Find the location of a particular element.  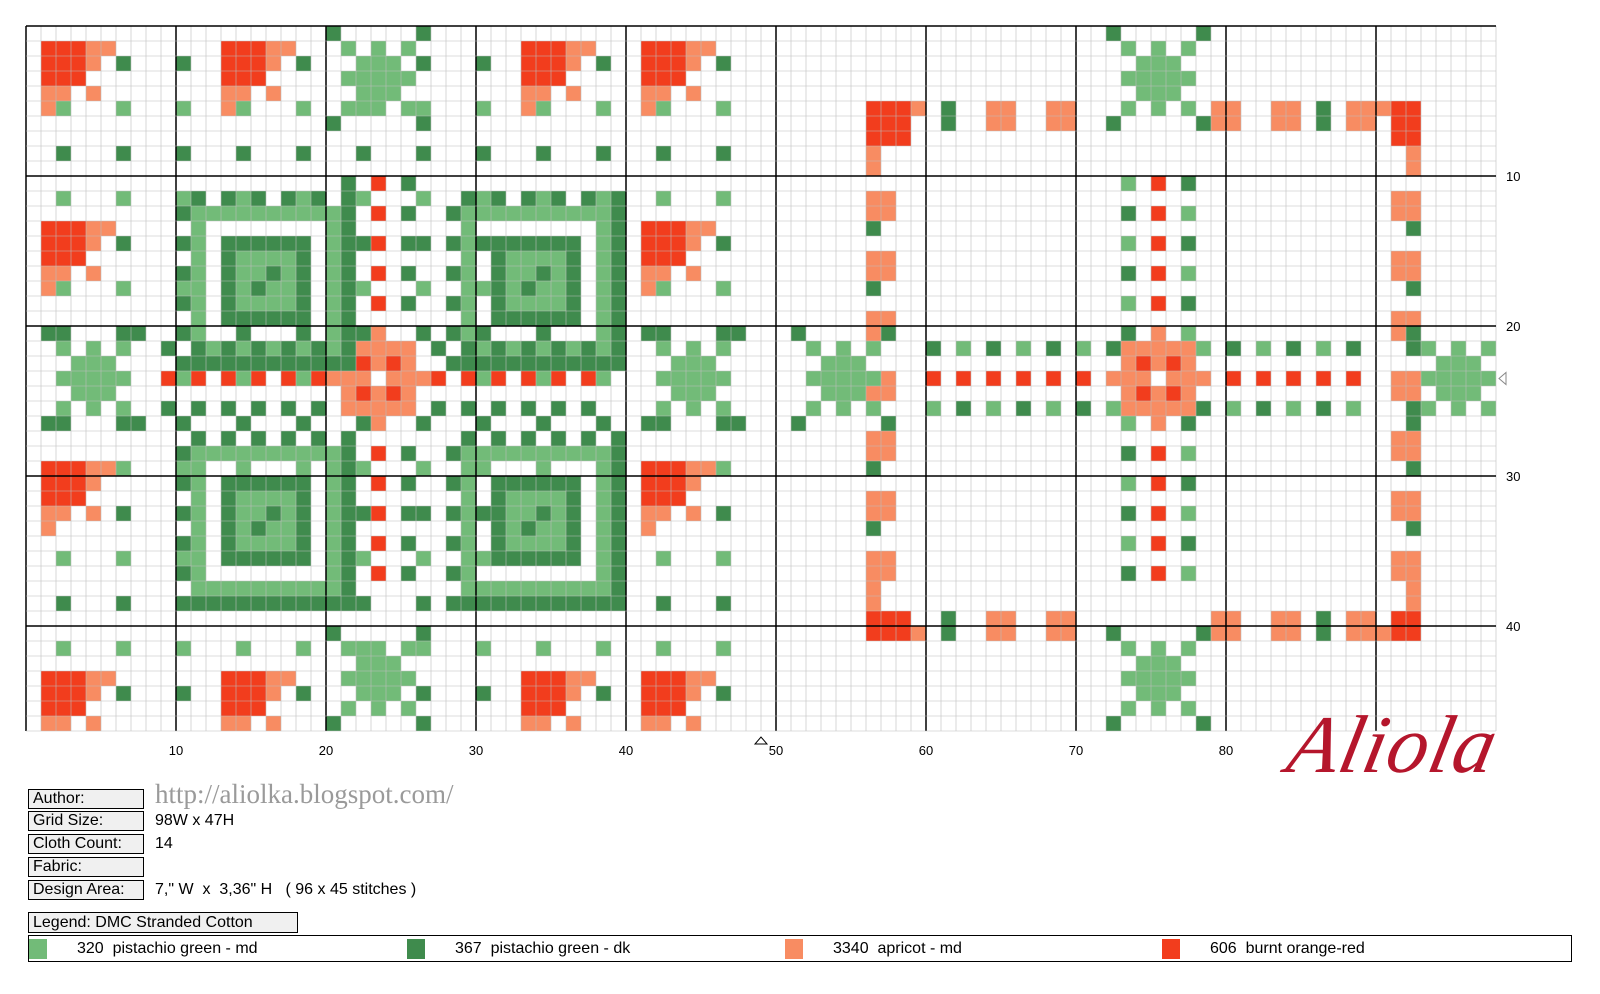

author-url: http://aliolka.blogspot.com/ is located at coordinates (304, 794).